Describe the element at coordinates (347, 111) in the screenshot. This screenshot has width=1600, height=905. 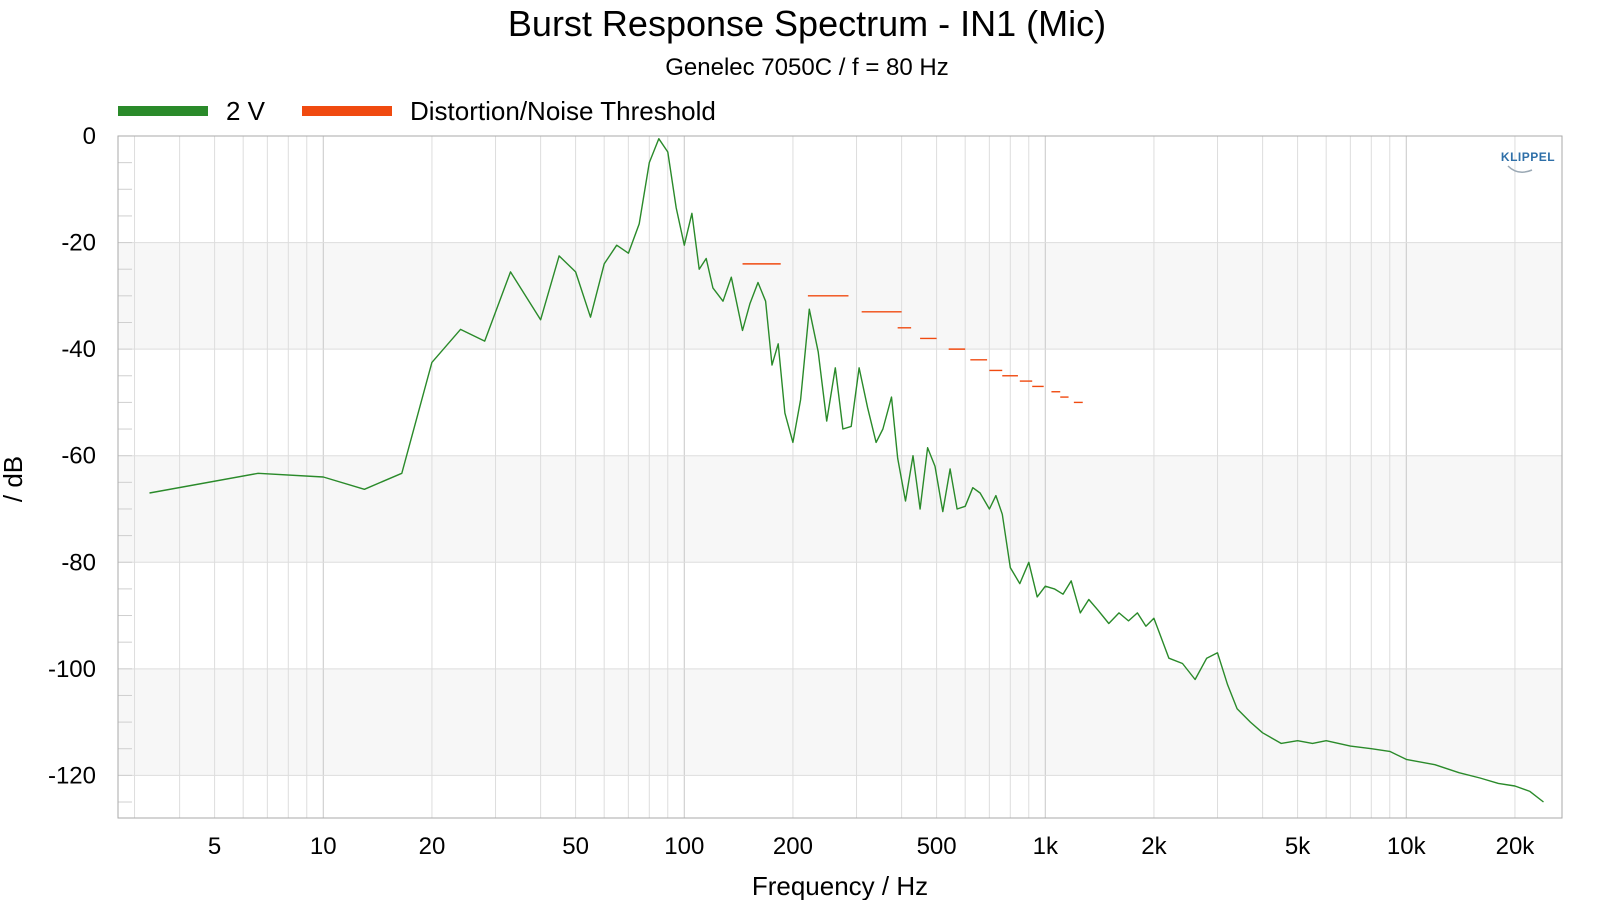
I see `legend-swatch-threshold` at that location.